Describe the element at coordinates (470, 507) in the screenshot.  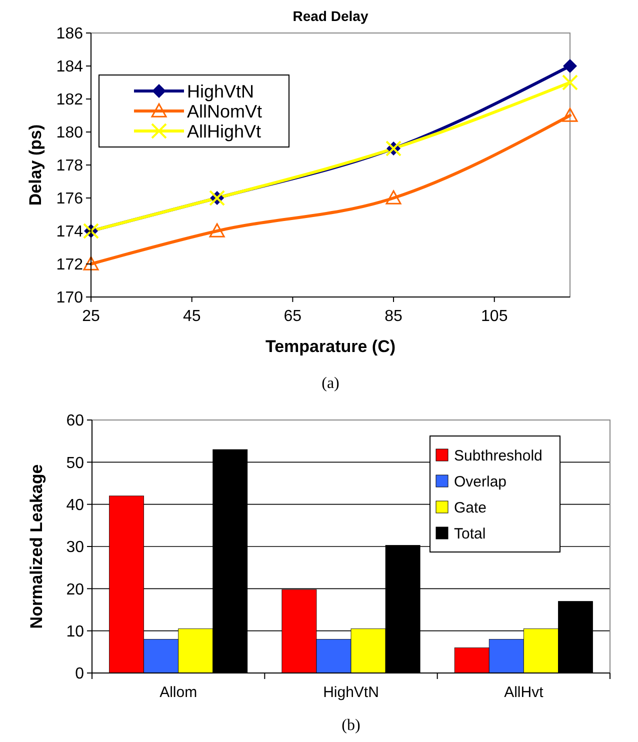
I see `legend-label: Gate` at that location.